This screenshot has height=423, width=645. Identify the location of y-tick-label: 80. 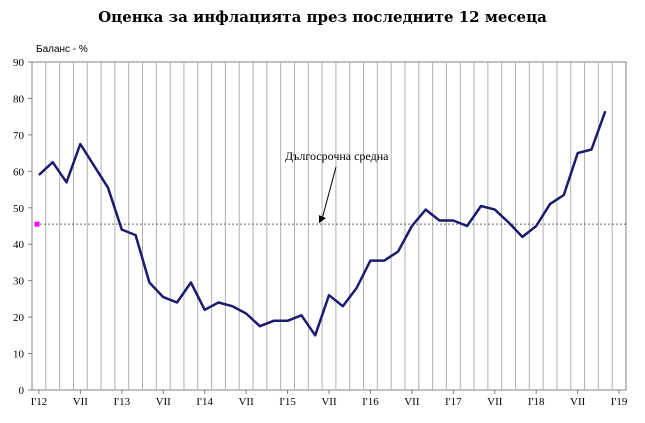
(19, 99).